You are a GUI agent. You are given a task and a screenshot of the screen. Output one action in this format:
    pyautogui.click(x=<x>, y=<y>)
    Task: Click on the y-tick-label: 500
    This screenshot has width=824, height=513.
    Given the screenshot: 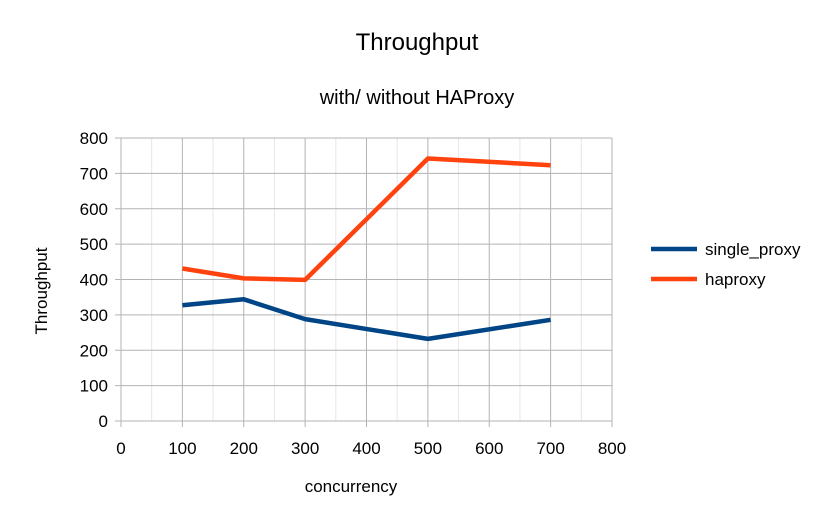 What is the action you would take?
    pyautogui.click(x=94, y=244)
    